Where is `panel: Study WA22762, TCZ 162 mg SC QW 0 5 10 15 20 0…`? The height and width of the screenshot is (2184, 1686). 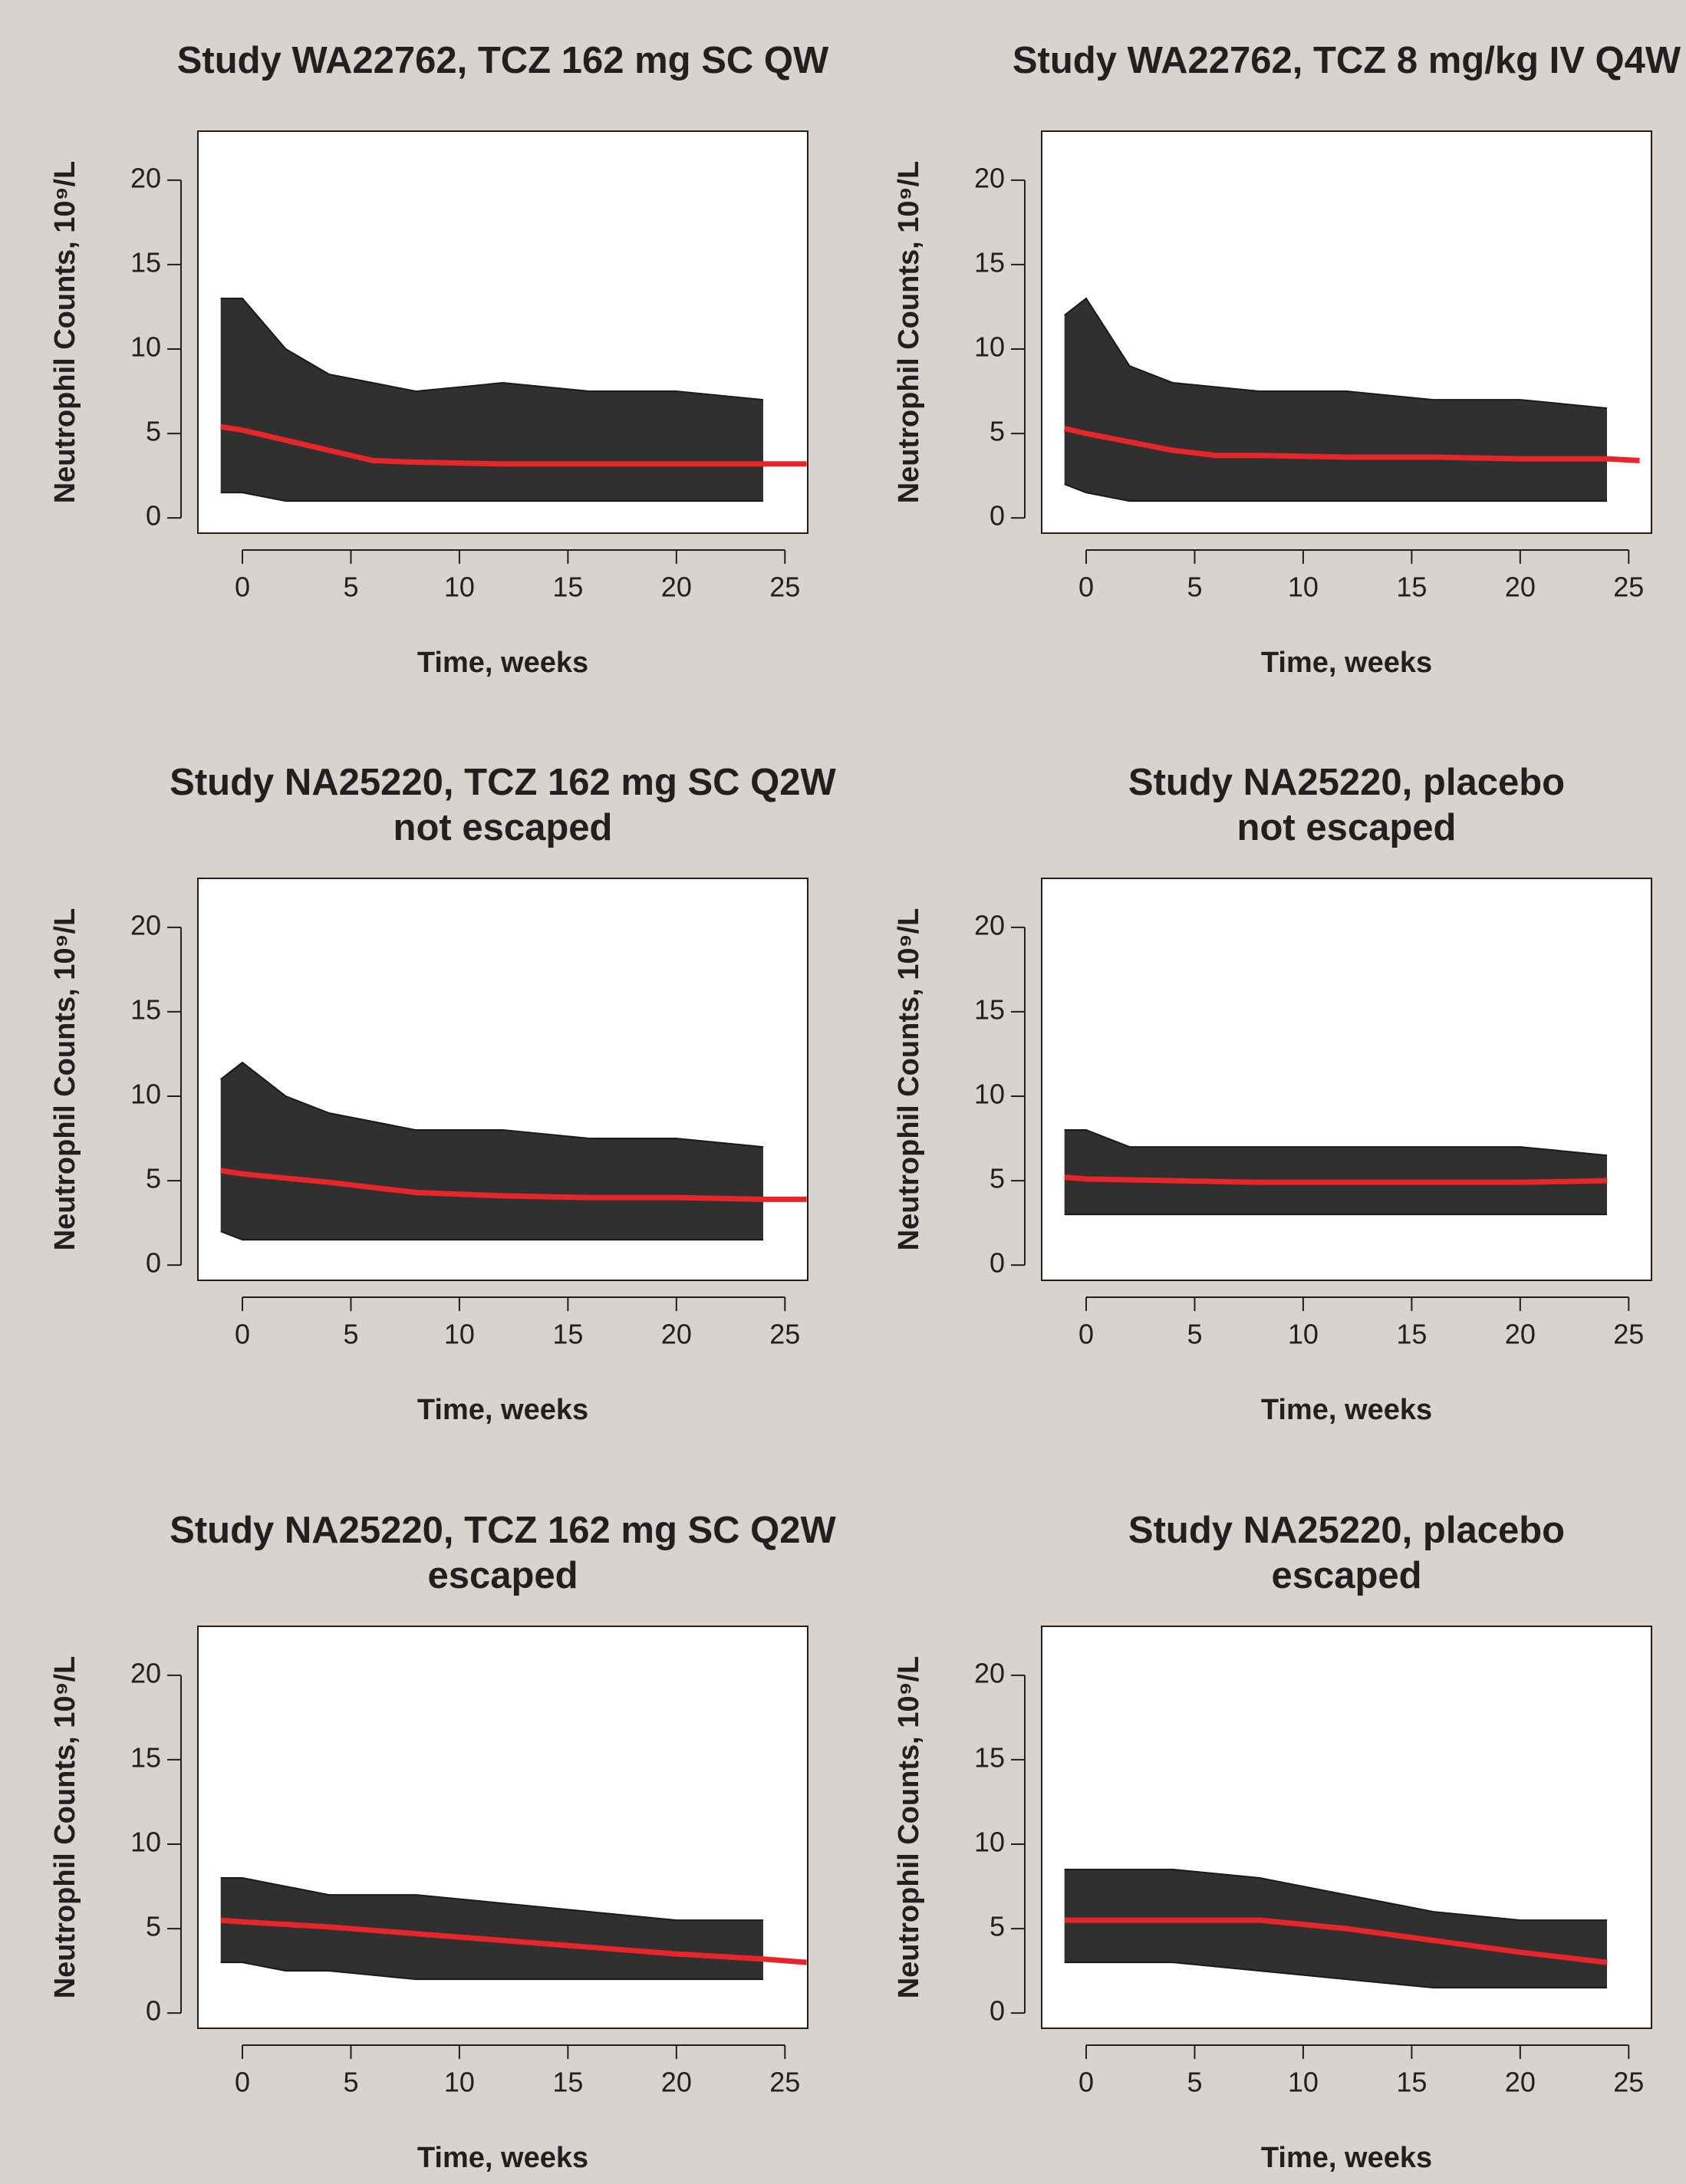 panel: Study WA22762, TCZ 162 mg SC QW 0 5 10 15 20 0… is located at coordinates (439, 359).